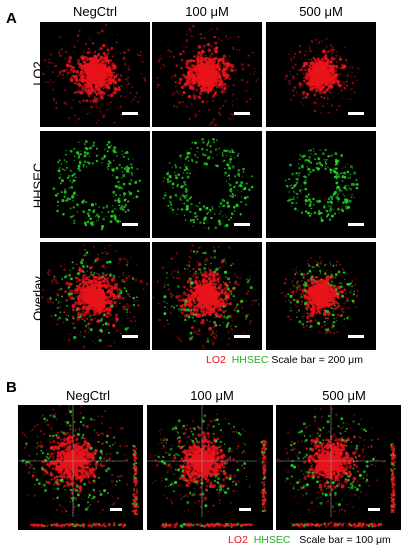 The image size is (407, 550). Describe the element at coordinates (344, 395) in the screenshot. I see `panel-b-column-500um: 500 μM` at that location.